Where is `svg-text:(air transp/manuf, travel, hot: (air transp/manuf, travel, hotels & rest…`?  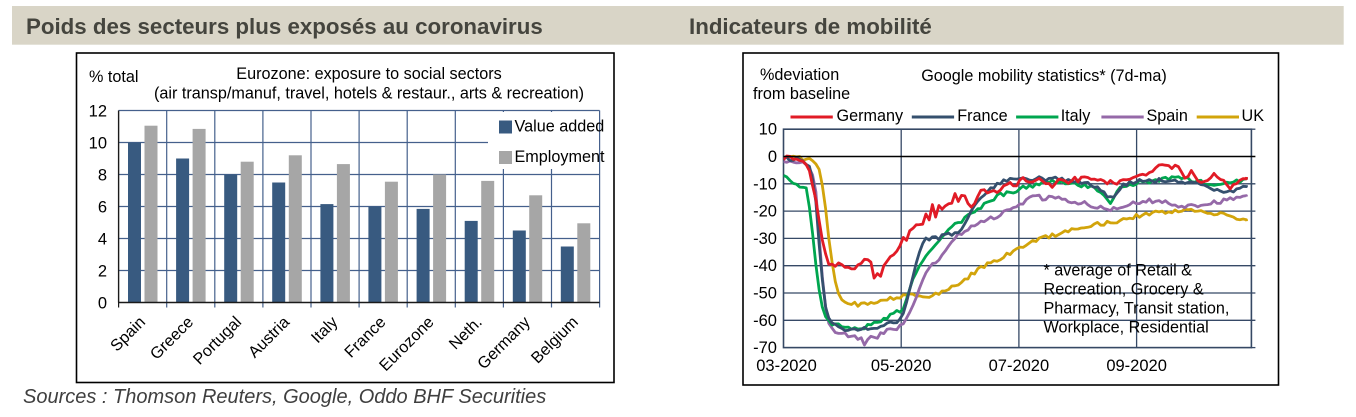
svg-text:(air transp/manuf, travel, hot: (air transp/manuf, travel, hotels & rest… is located at coordinates (369, 94).